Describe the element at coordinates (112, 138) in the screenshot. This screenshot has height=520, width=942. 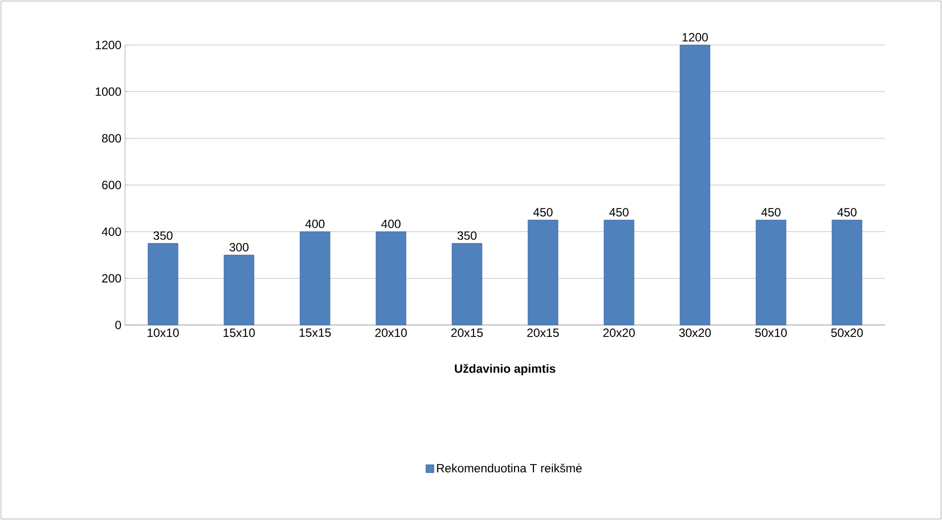
I see `y-tick-label: 800` at that location.